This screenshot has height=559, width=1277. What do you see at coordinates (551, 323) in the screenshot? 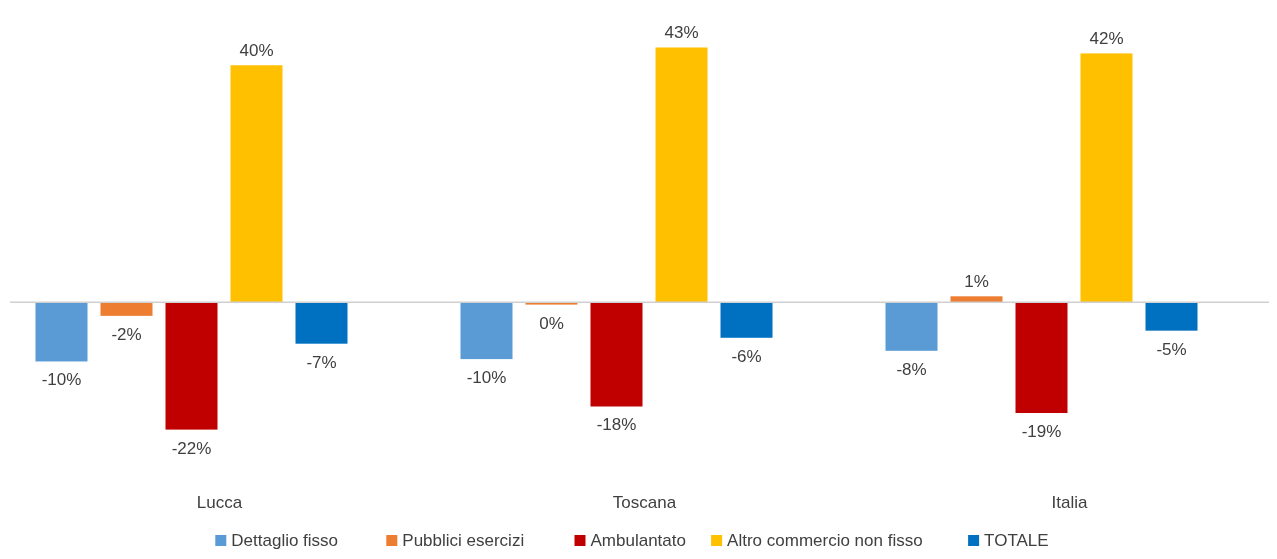
I see `data-label: 0%` at bounding box center [551, 323].